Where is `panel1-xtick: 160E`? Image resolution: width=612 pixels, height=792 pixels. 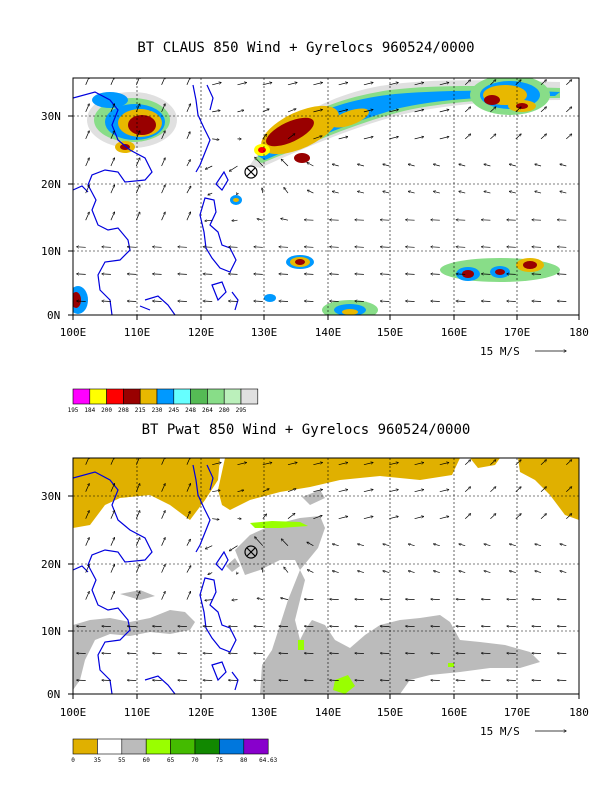
panel1-xtick: 160E is located at coordinates (454, 332).